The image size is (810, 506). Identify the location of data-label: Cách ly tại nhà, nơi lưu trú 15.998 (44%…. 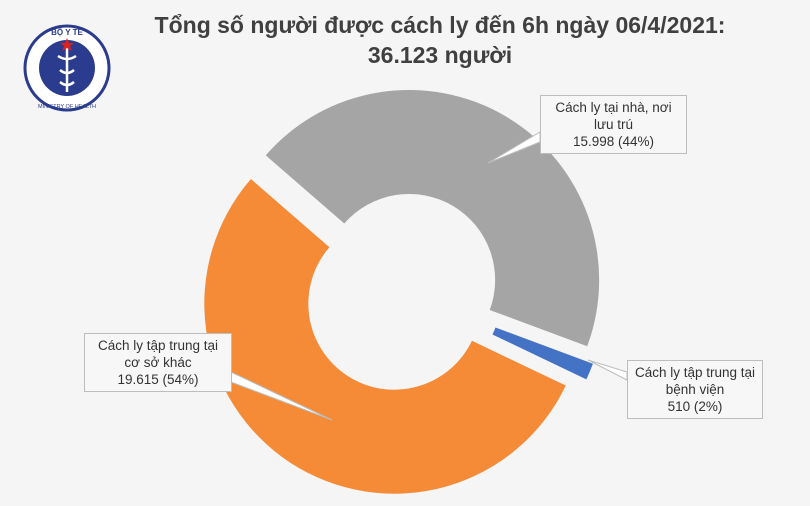
(613, 124).